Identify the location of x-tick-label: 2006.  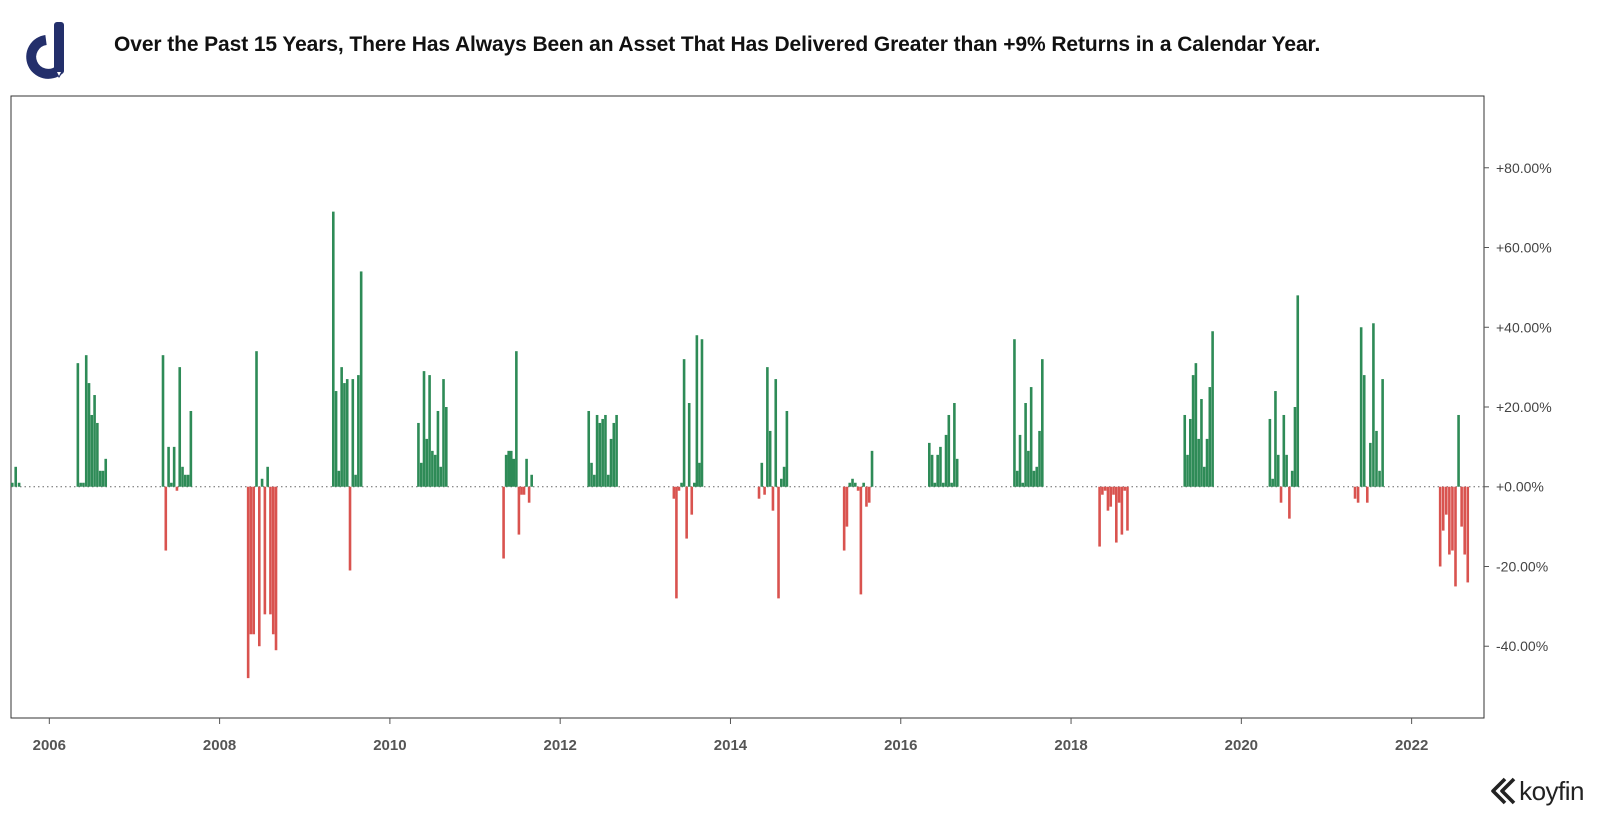
(49, 745).